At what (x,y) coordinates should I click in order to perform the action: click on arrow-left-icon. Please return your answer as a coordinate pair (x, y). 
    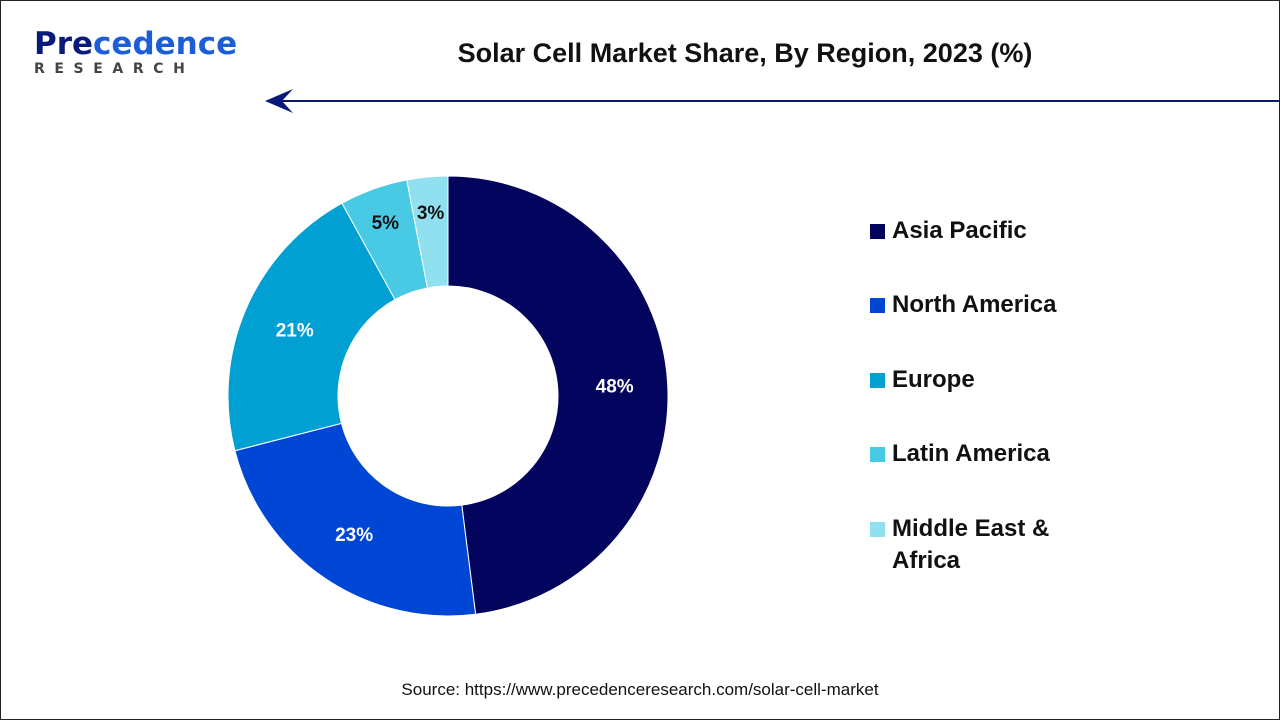
    Looking at the image, I should click on (279, 101).